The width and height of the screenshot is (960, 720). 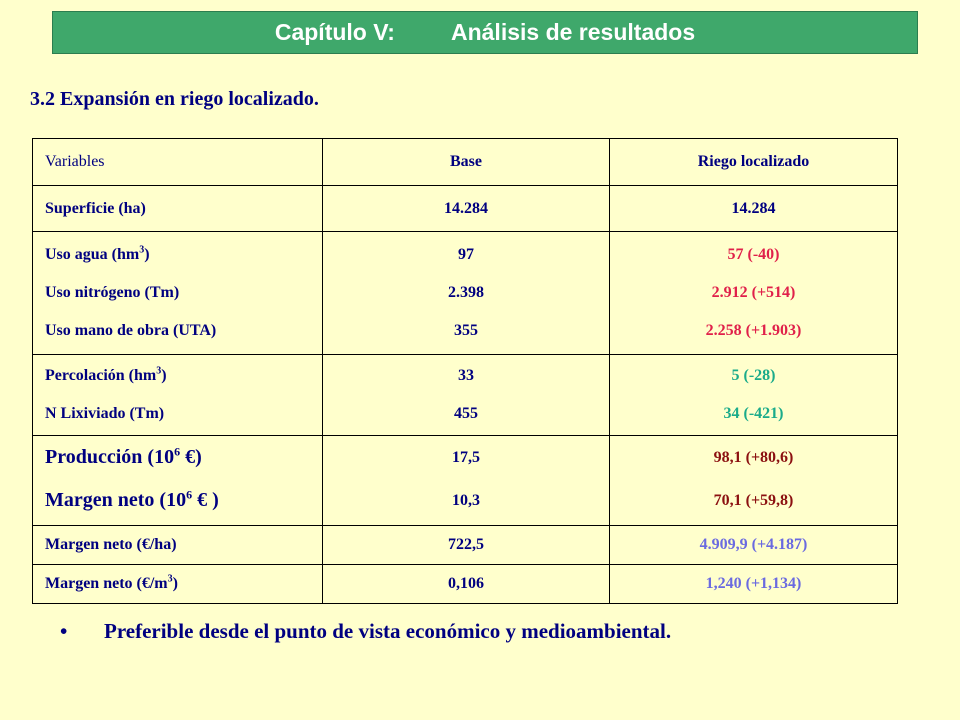 What do you see at coordinates (174, 99) in the screenshot?
I see `section-title: 3.2 Expansión en riego localizado.` at bounding box center [174, 99].